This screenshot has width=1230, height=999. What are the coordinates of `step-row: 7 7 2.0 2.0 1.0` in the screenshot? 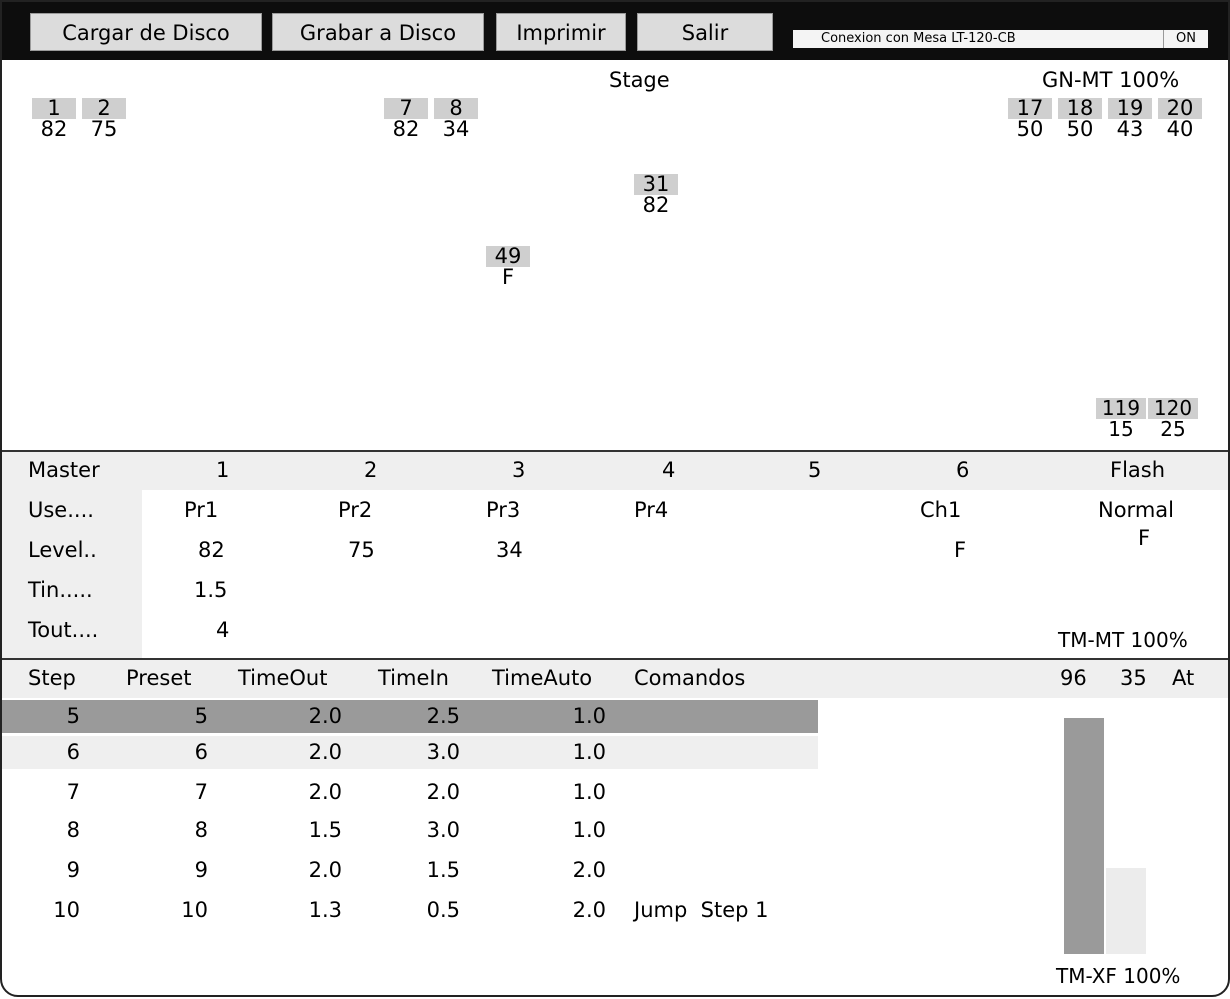 It's located at (410, 796).